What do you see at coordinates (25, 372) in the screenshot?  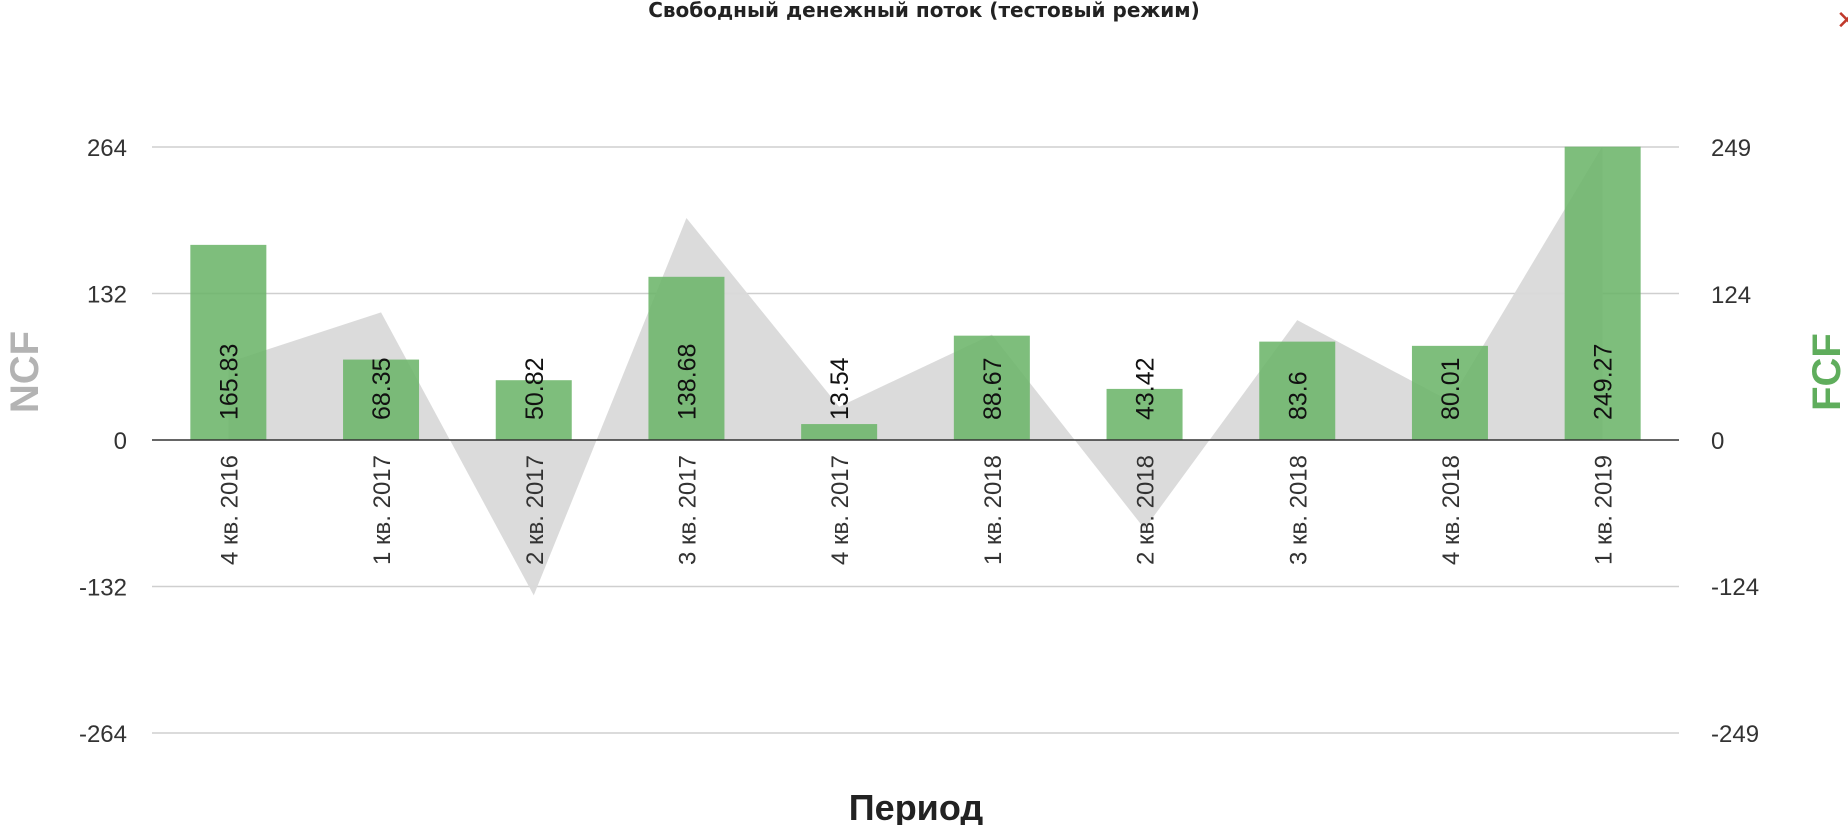 I see `y-left-axis-title: NCF` at bounding box center [25, 372].